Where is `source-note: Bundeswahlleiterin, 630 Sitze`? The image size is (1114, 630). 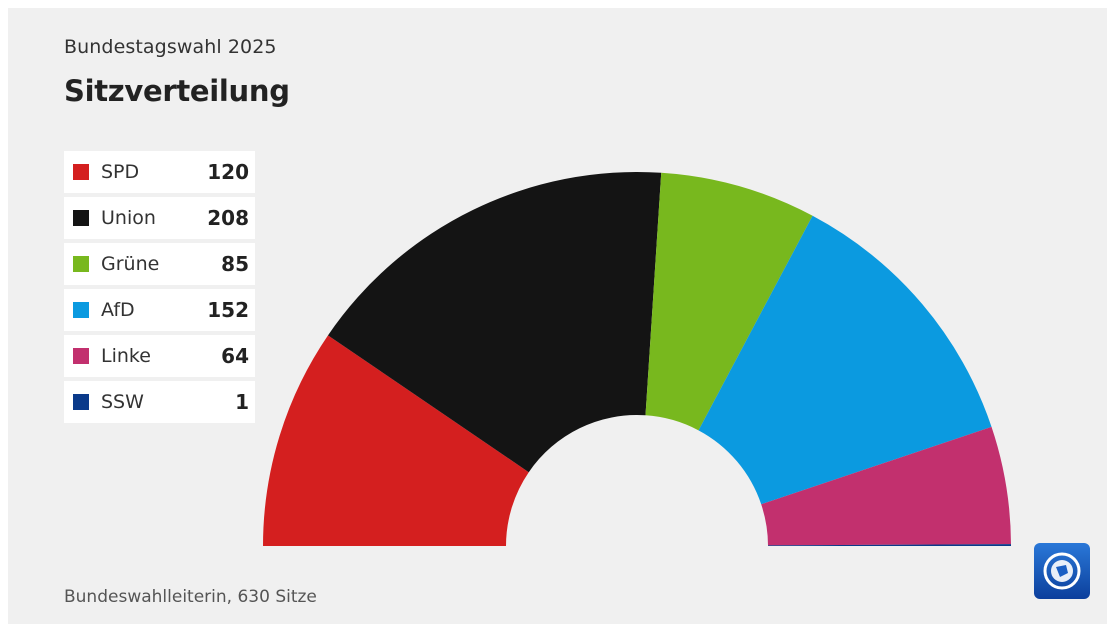 source-note: Bundeswahlleiterin, 630 Sitze is located at coordinates (190, 597).